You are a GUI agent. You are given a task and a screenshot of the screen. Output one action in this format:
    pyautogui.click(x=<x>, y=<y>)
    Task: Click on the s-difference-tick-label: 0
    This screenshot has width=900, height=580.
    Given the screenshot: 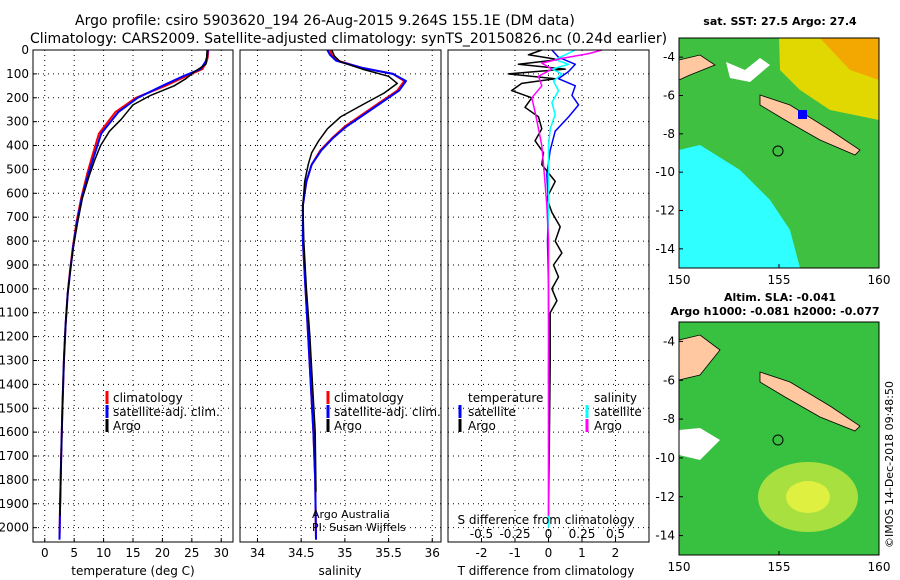 What is the action you would take?
    pyautogui.click(x=549, y=534)
    